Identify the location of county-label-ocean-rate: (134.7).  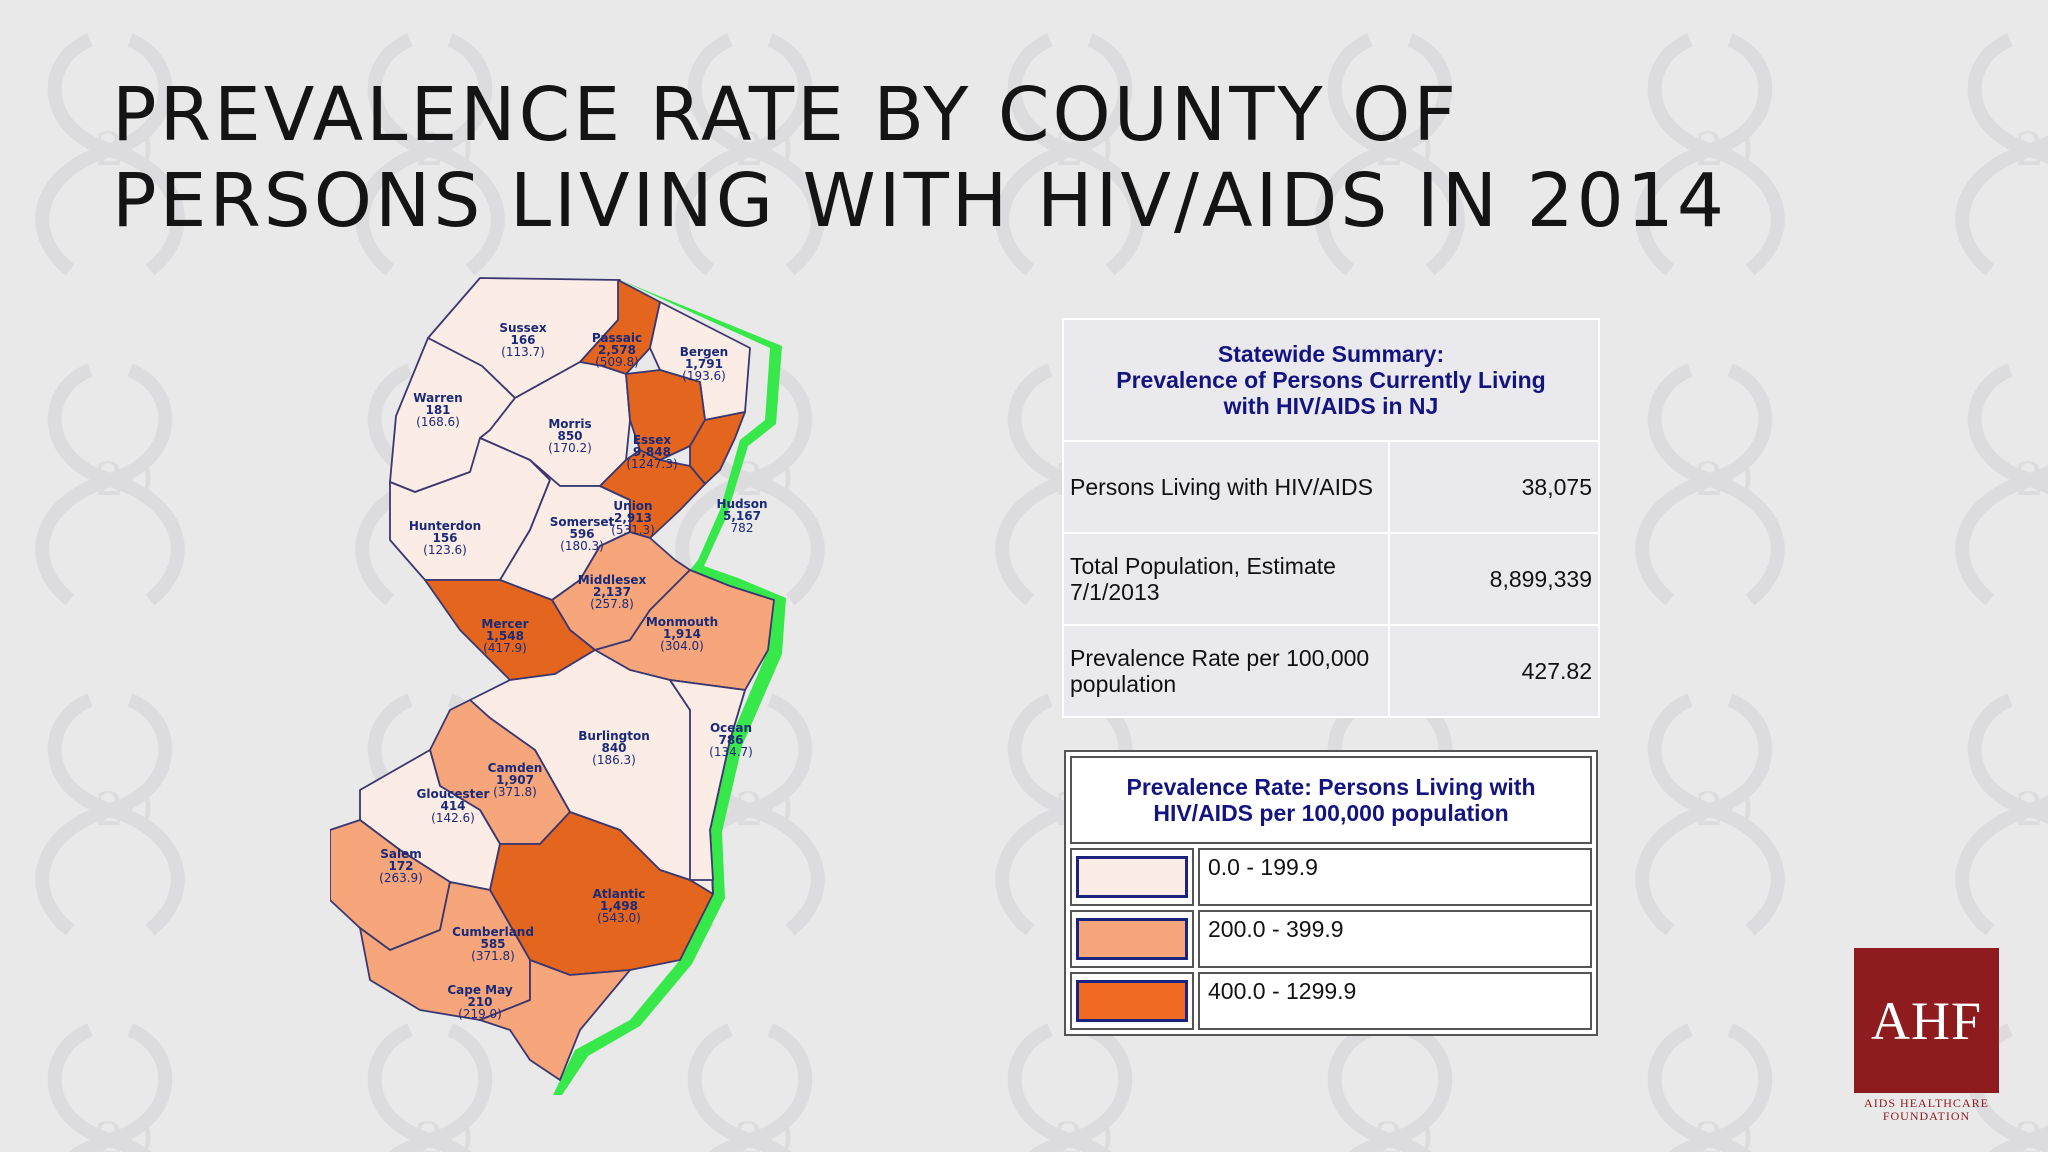
(731, 752).